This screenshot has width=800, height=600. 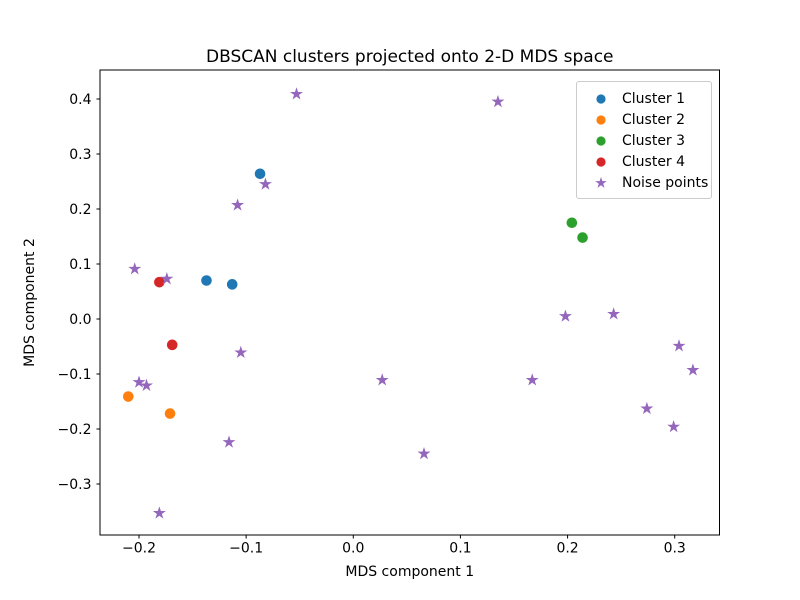 I want to click on star-icon, so click(x=601, y=182).